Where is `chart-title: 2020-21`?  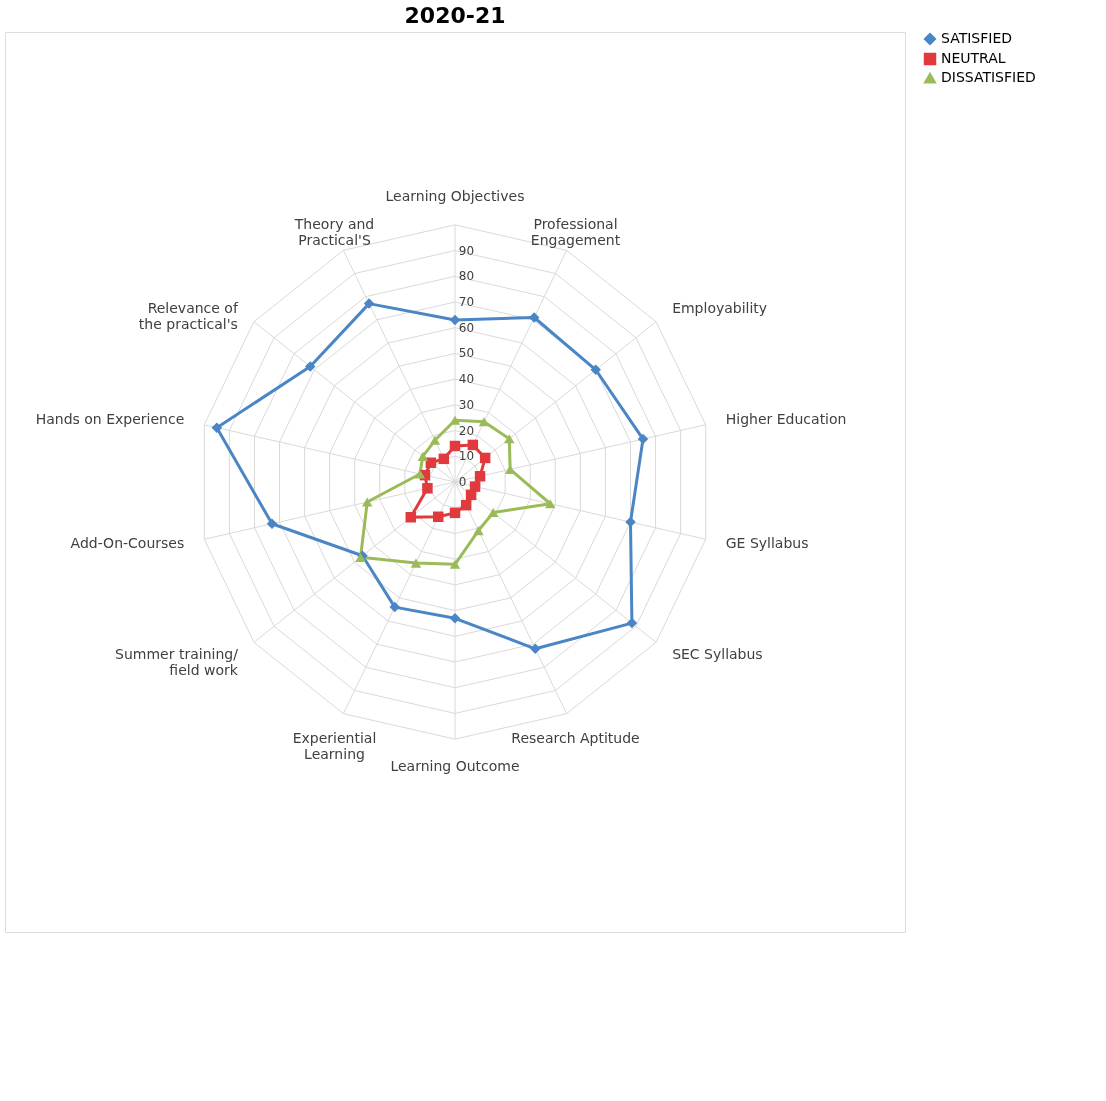
chart-title: 2020-21 is located at coordinates (455, 15).